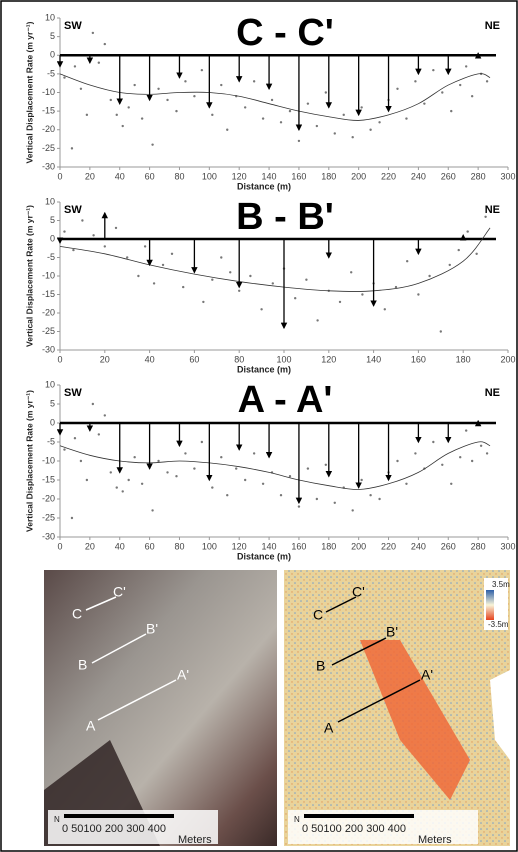 The height and width of the screenshot is (852, 518). What do you see at coordinates (57, 819) in the screenshot?
I see `north-label: N` at bounding box center [57, 819].